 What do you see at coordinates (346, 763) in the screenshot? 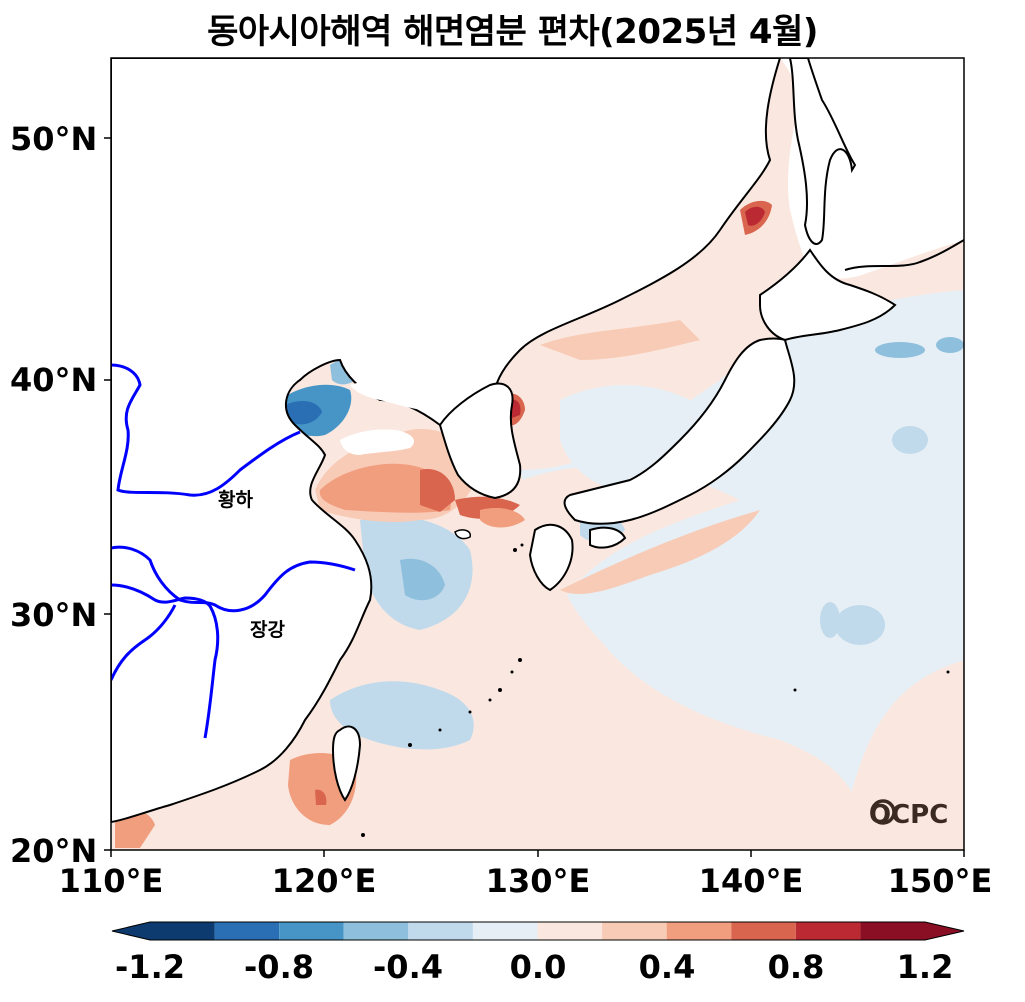
I see `taiwan-island` at bounding box center [346, 763].